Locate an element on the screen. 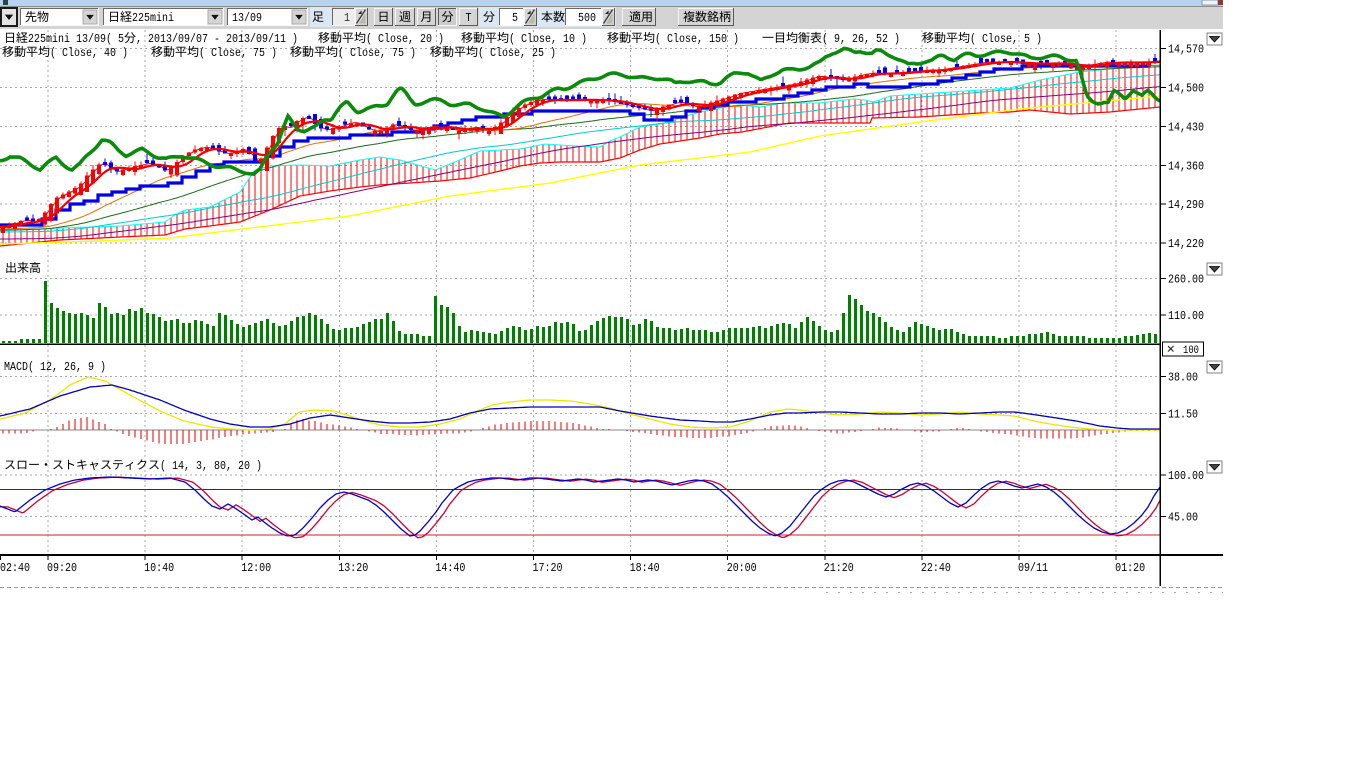 The height and width of the screenshot is (768, 1366). svg-text: 225mini 13/09( 5 is located at coordinates (76, 39).